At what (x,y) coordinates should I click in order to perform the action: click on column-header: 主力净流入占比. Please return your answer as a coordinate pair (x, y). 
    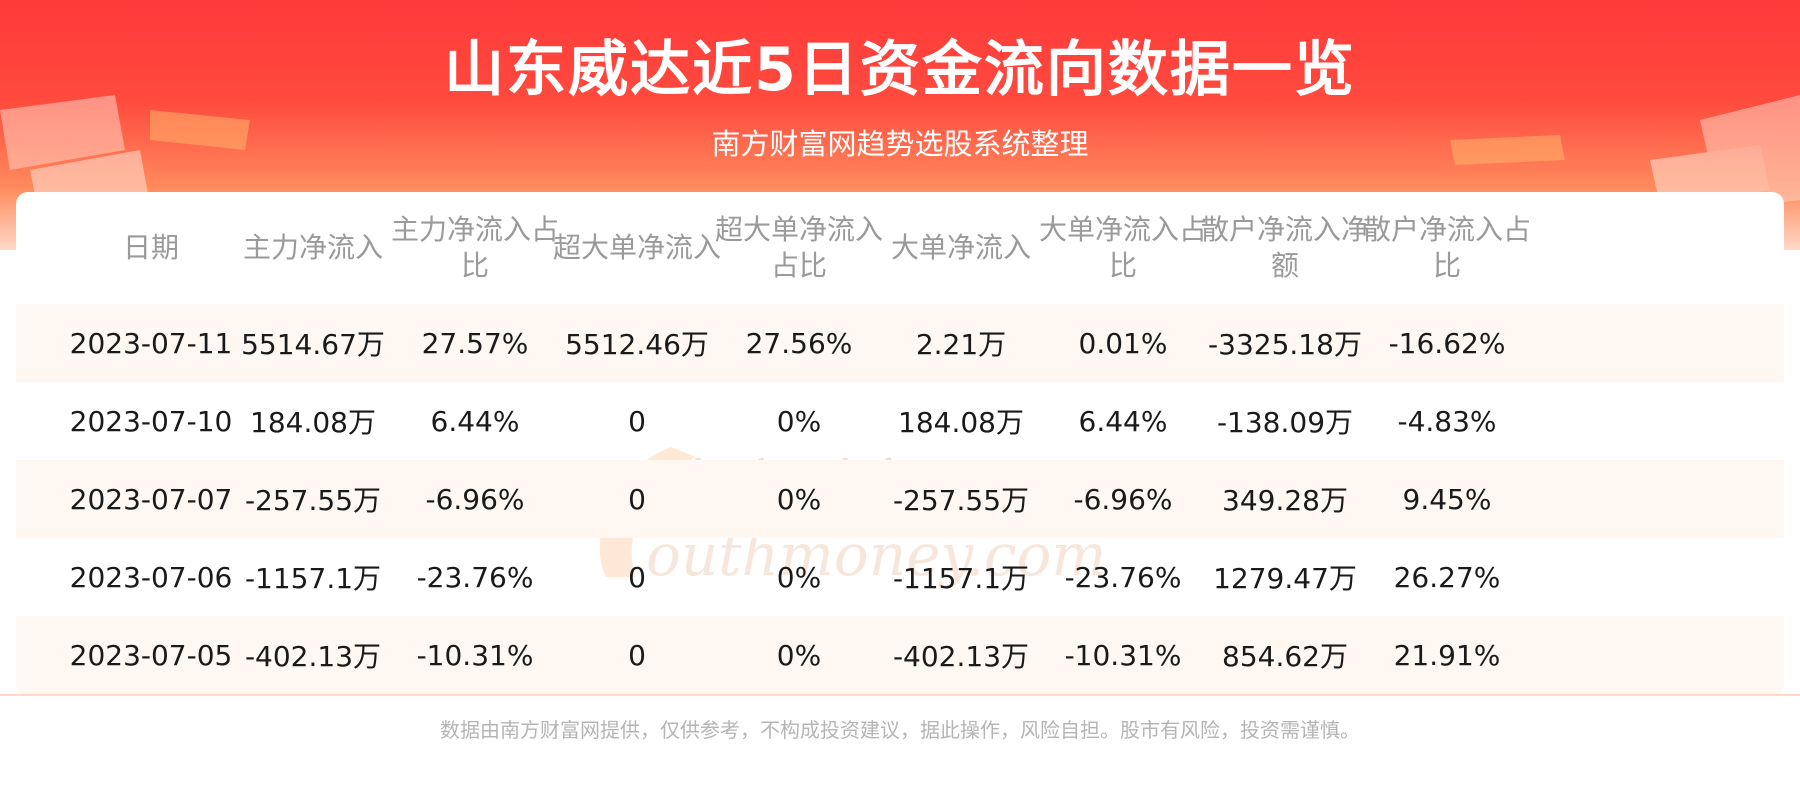
    Looking at the image, I should click on (474, 247).